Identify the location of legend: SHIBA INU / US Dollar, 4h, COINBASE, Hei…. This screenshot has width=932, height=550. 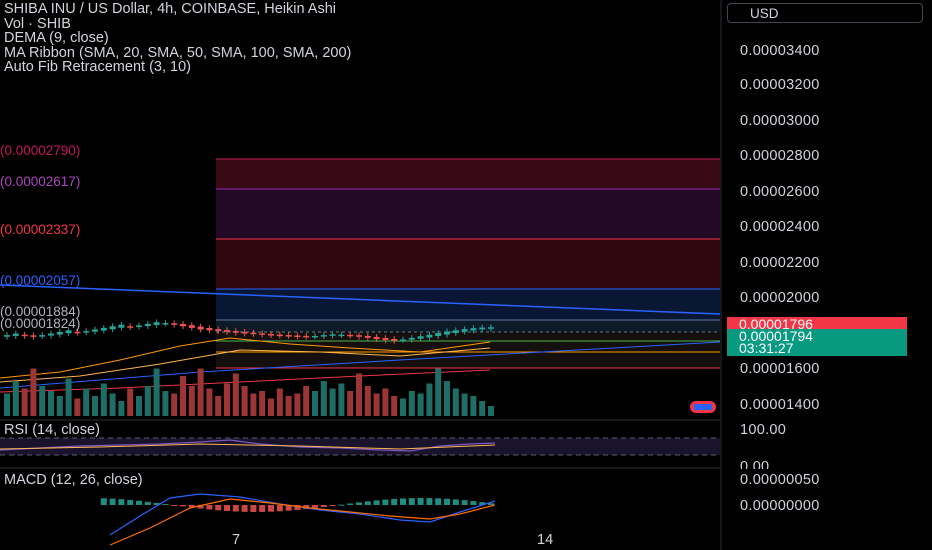
(177, 38).